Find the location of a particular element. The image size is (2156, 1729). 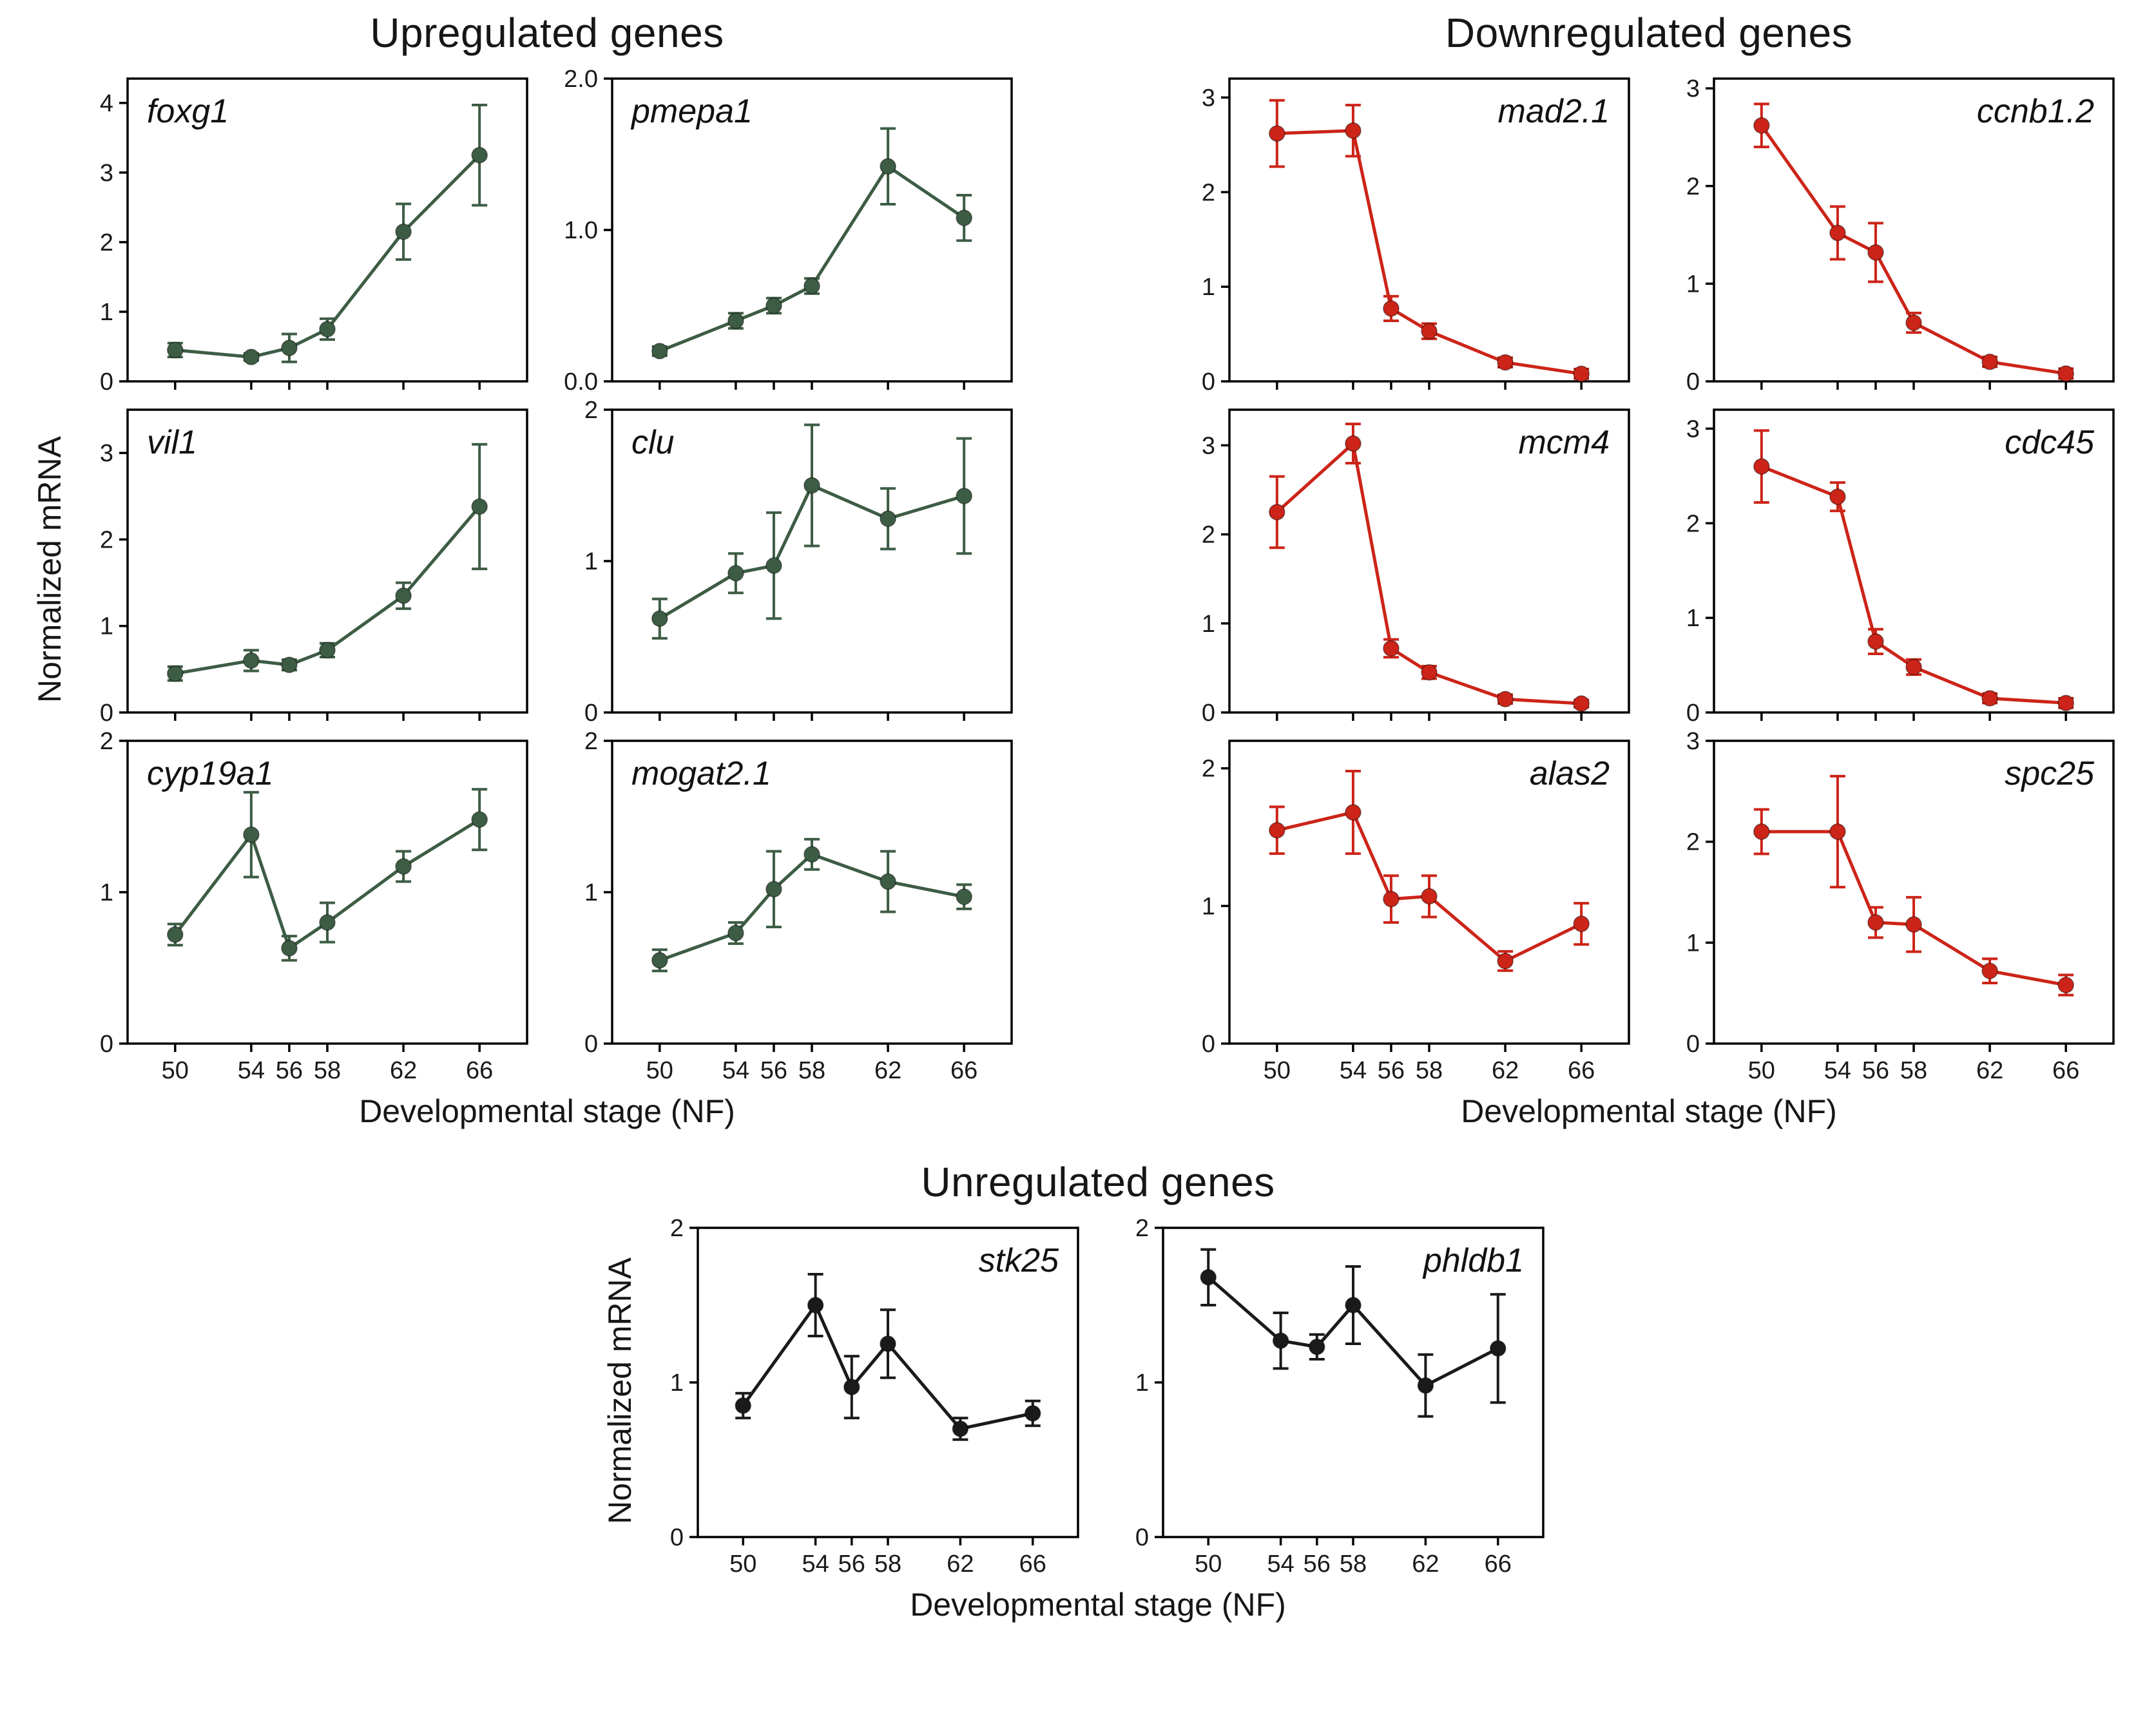

svg-text: 0.0 is located at coordinates (581, 380).